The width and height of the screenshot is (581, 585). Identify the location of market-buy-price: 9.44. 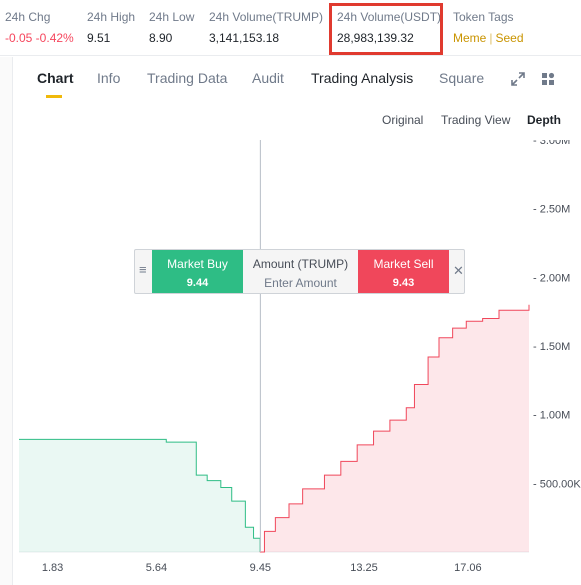
(197, 283).